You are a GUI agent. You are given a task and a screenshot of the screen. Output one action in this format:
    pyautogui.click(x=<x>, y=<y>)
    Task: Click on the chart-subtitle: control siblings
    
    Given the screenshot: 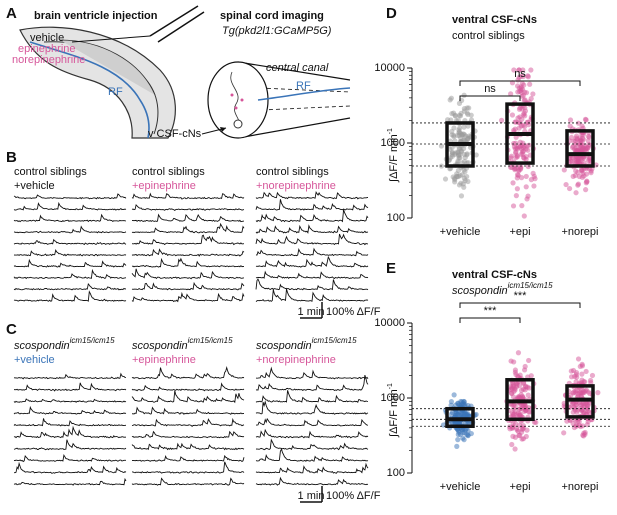 What is the action you would take?
    pyautogui.click(x=488, y=36)
    